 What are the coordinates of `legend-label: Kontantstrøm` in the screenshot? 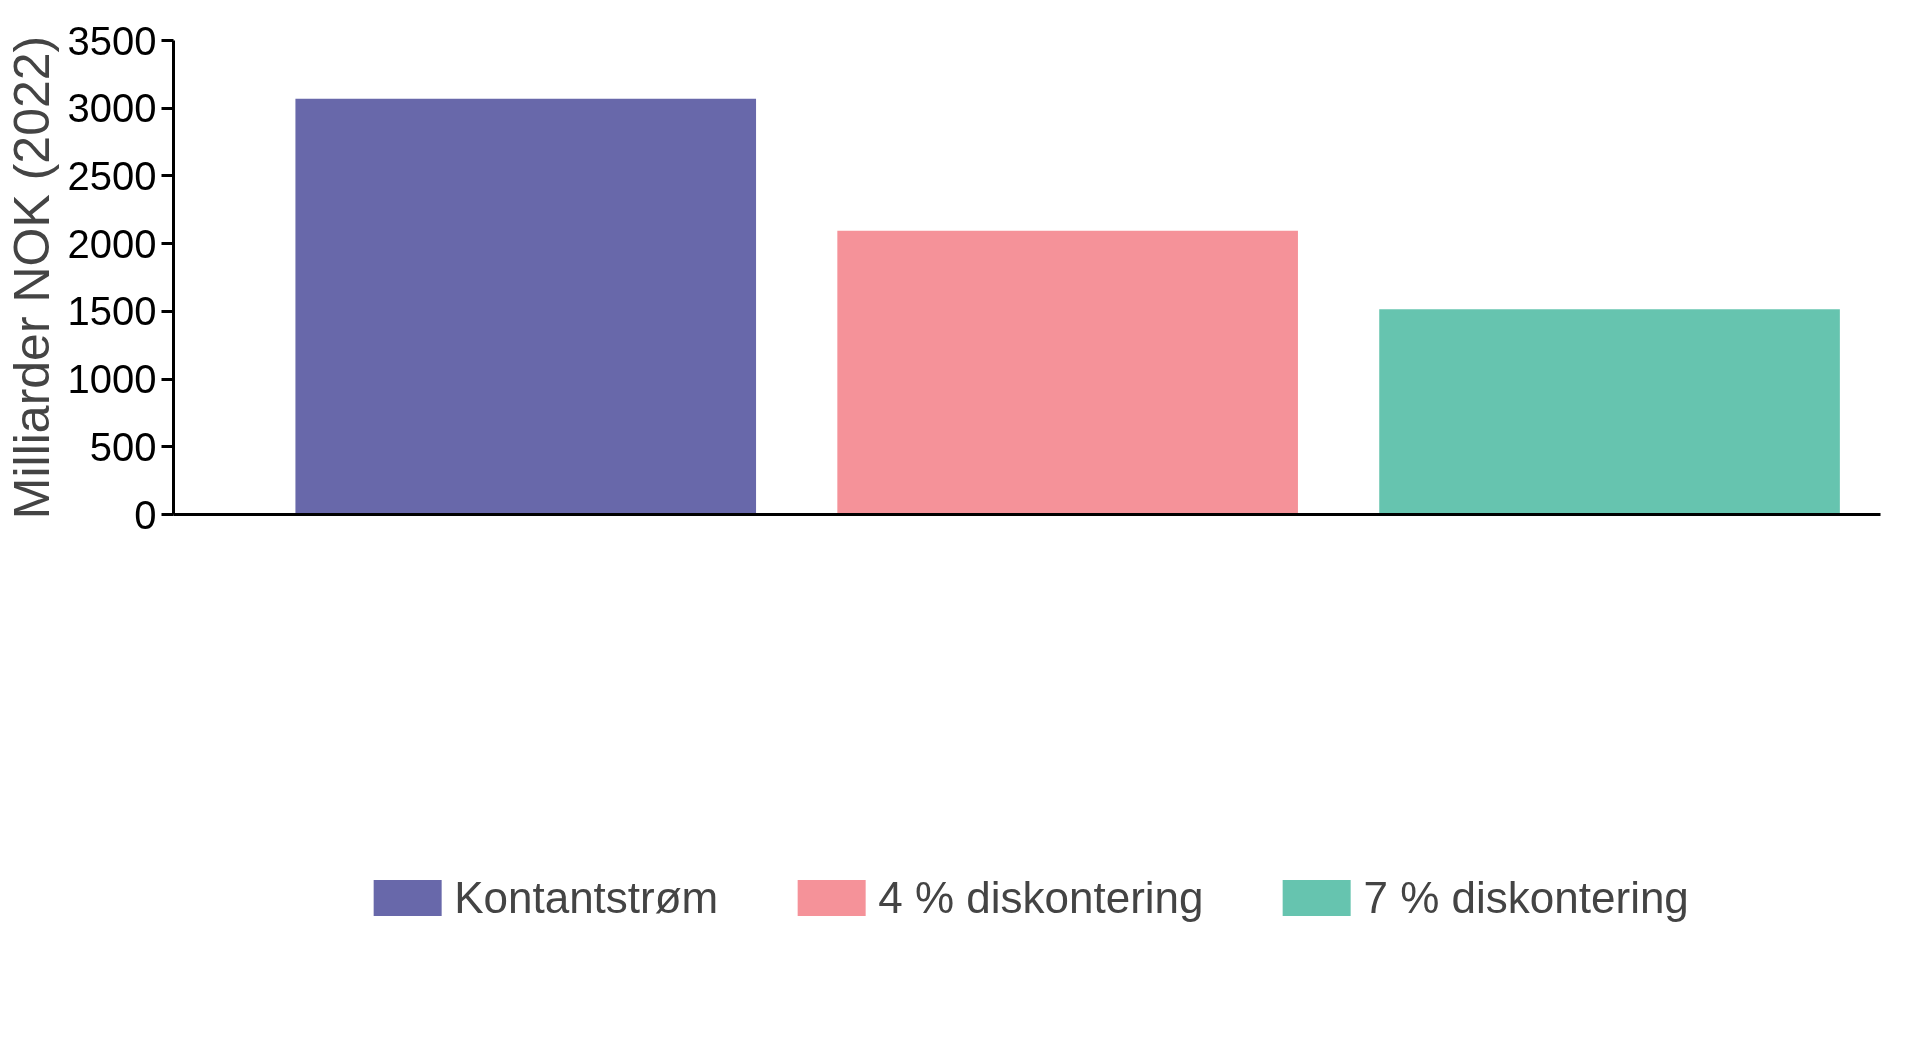 It's located at (586, 897).